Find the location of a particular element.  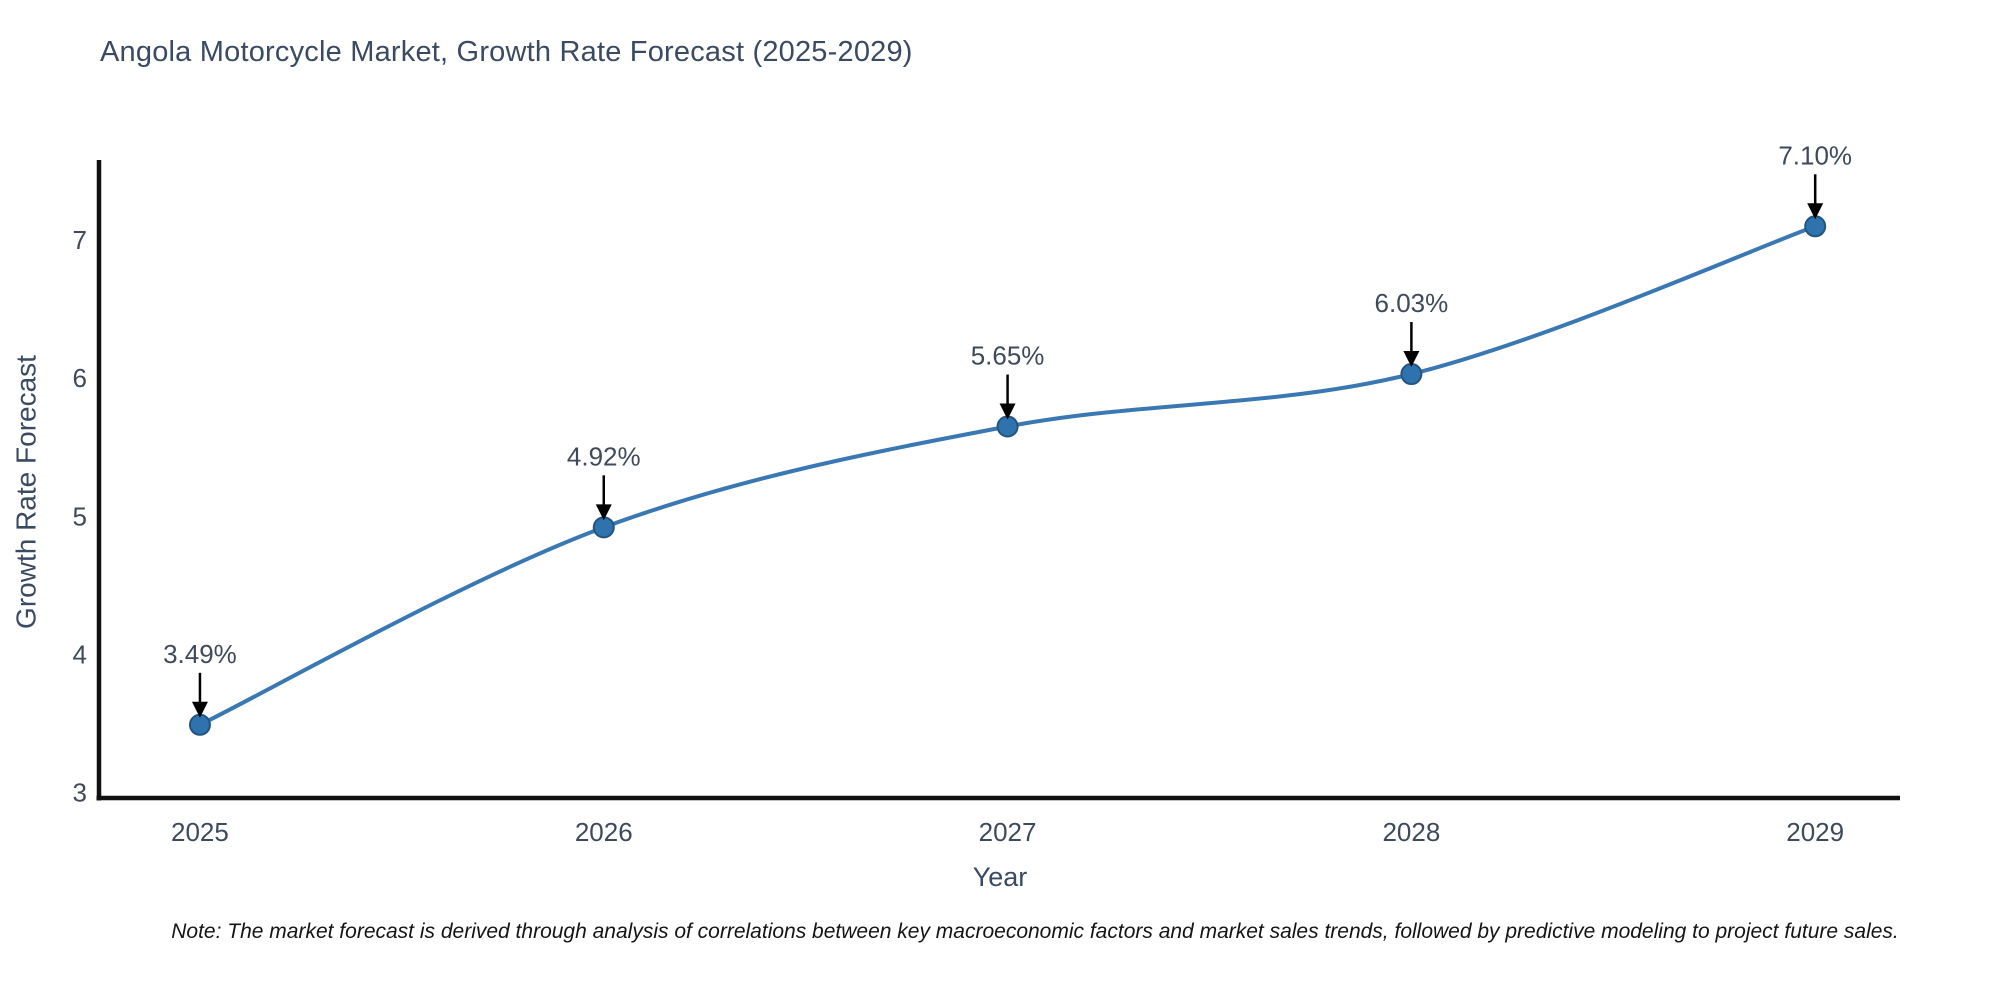

x-axis-label: Year is located at coordinates (1000, 877).